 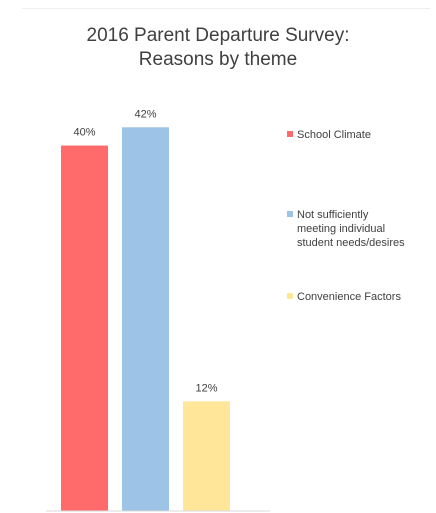 I want to click on chart-title: 2016 Parent Departure Survey:, so click(x=218, y=35).